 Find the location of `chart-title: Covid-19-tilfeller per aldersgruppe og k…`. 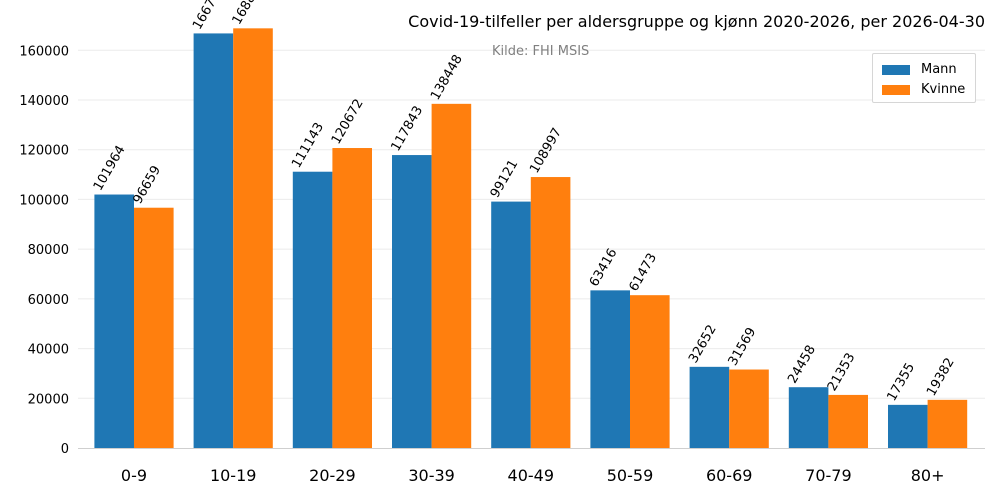

chart-title: Covid-19-tilfeller per aldersgruppe og k… is located at coordinates (696, 21).